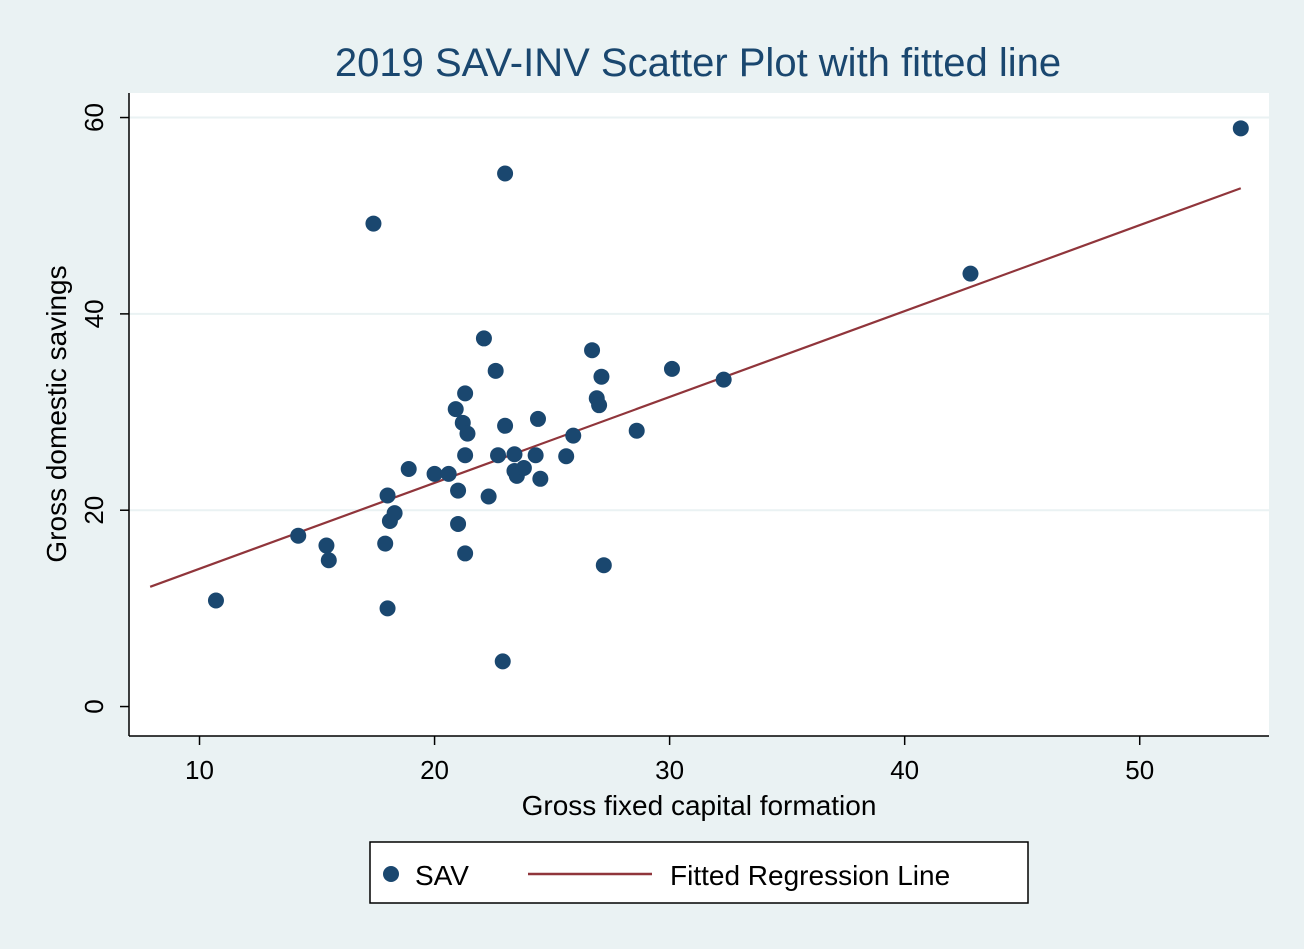 The image size is (1304, 949). I want to click on x-tick-label: 10, so click(199, 770).